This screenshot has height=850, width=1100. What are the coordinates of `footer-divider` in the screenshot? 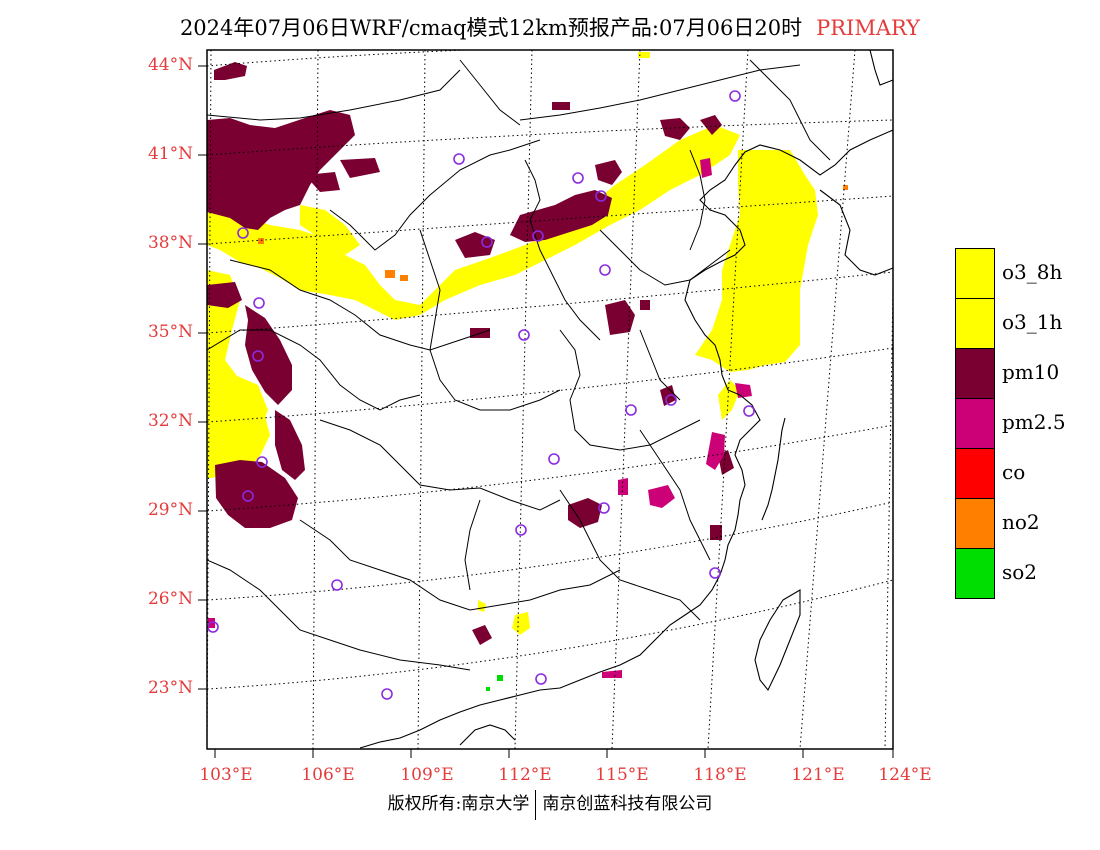 It's located at (536, 804).